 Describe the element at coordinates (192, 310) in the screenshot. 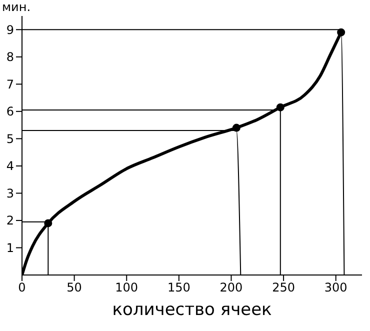

I see `x-axis-title: количество ячеек` at that location.